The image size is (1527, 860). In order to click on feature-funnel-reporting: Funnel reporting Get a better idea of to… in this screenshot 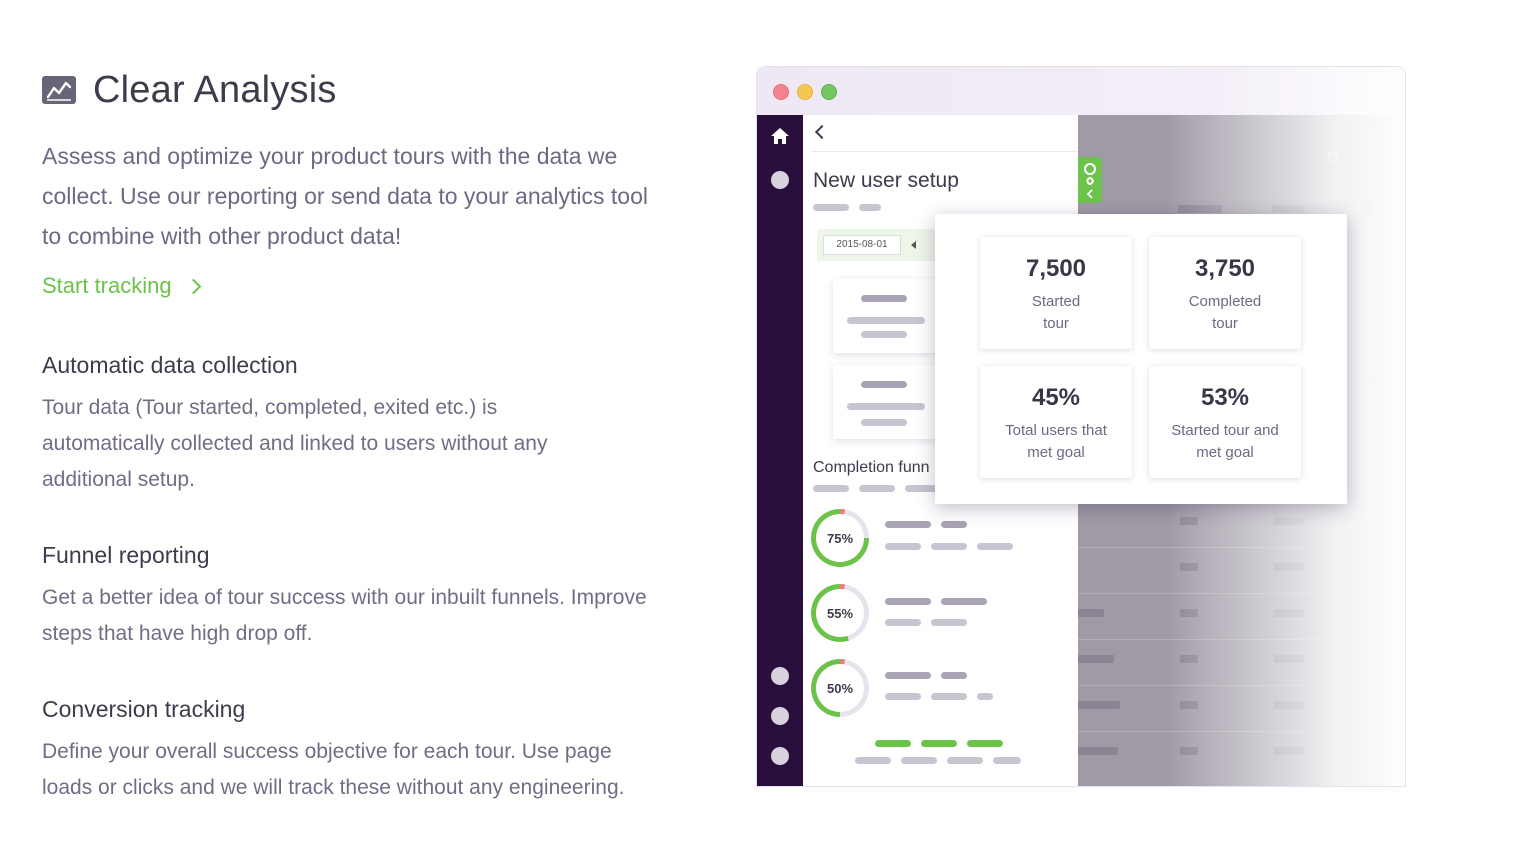, I will do `click(362, 596)`.